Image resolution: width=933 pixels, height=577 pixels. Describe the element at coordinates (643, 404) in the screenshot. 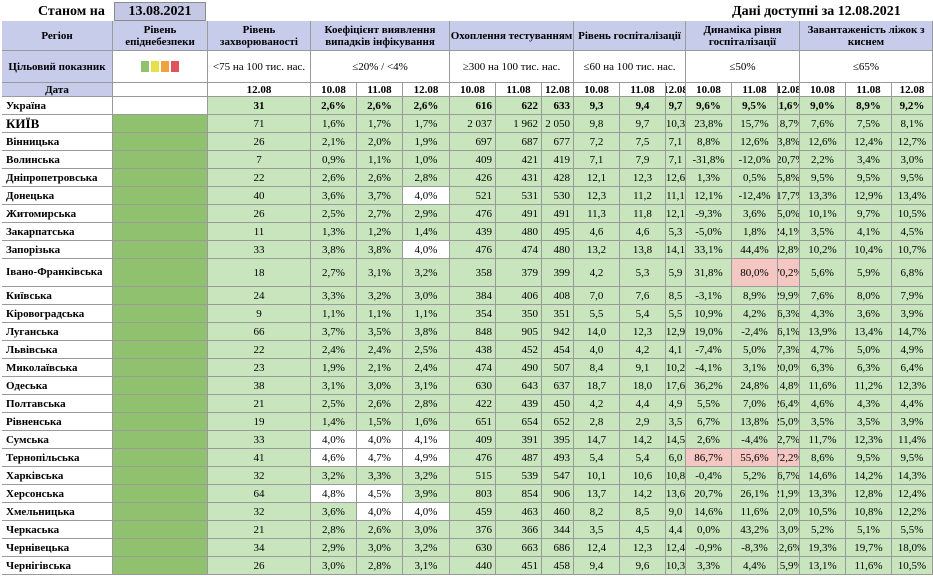

I see `hosp-value: 4,4` at that location.